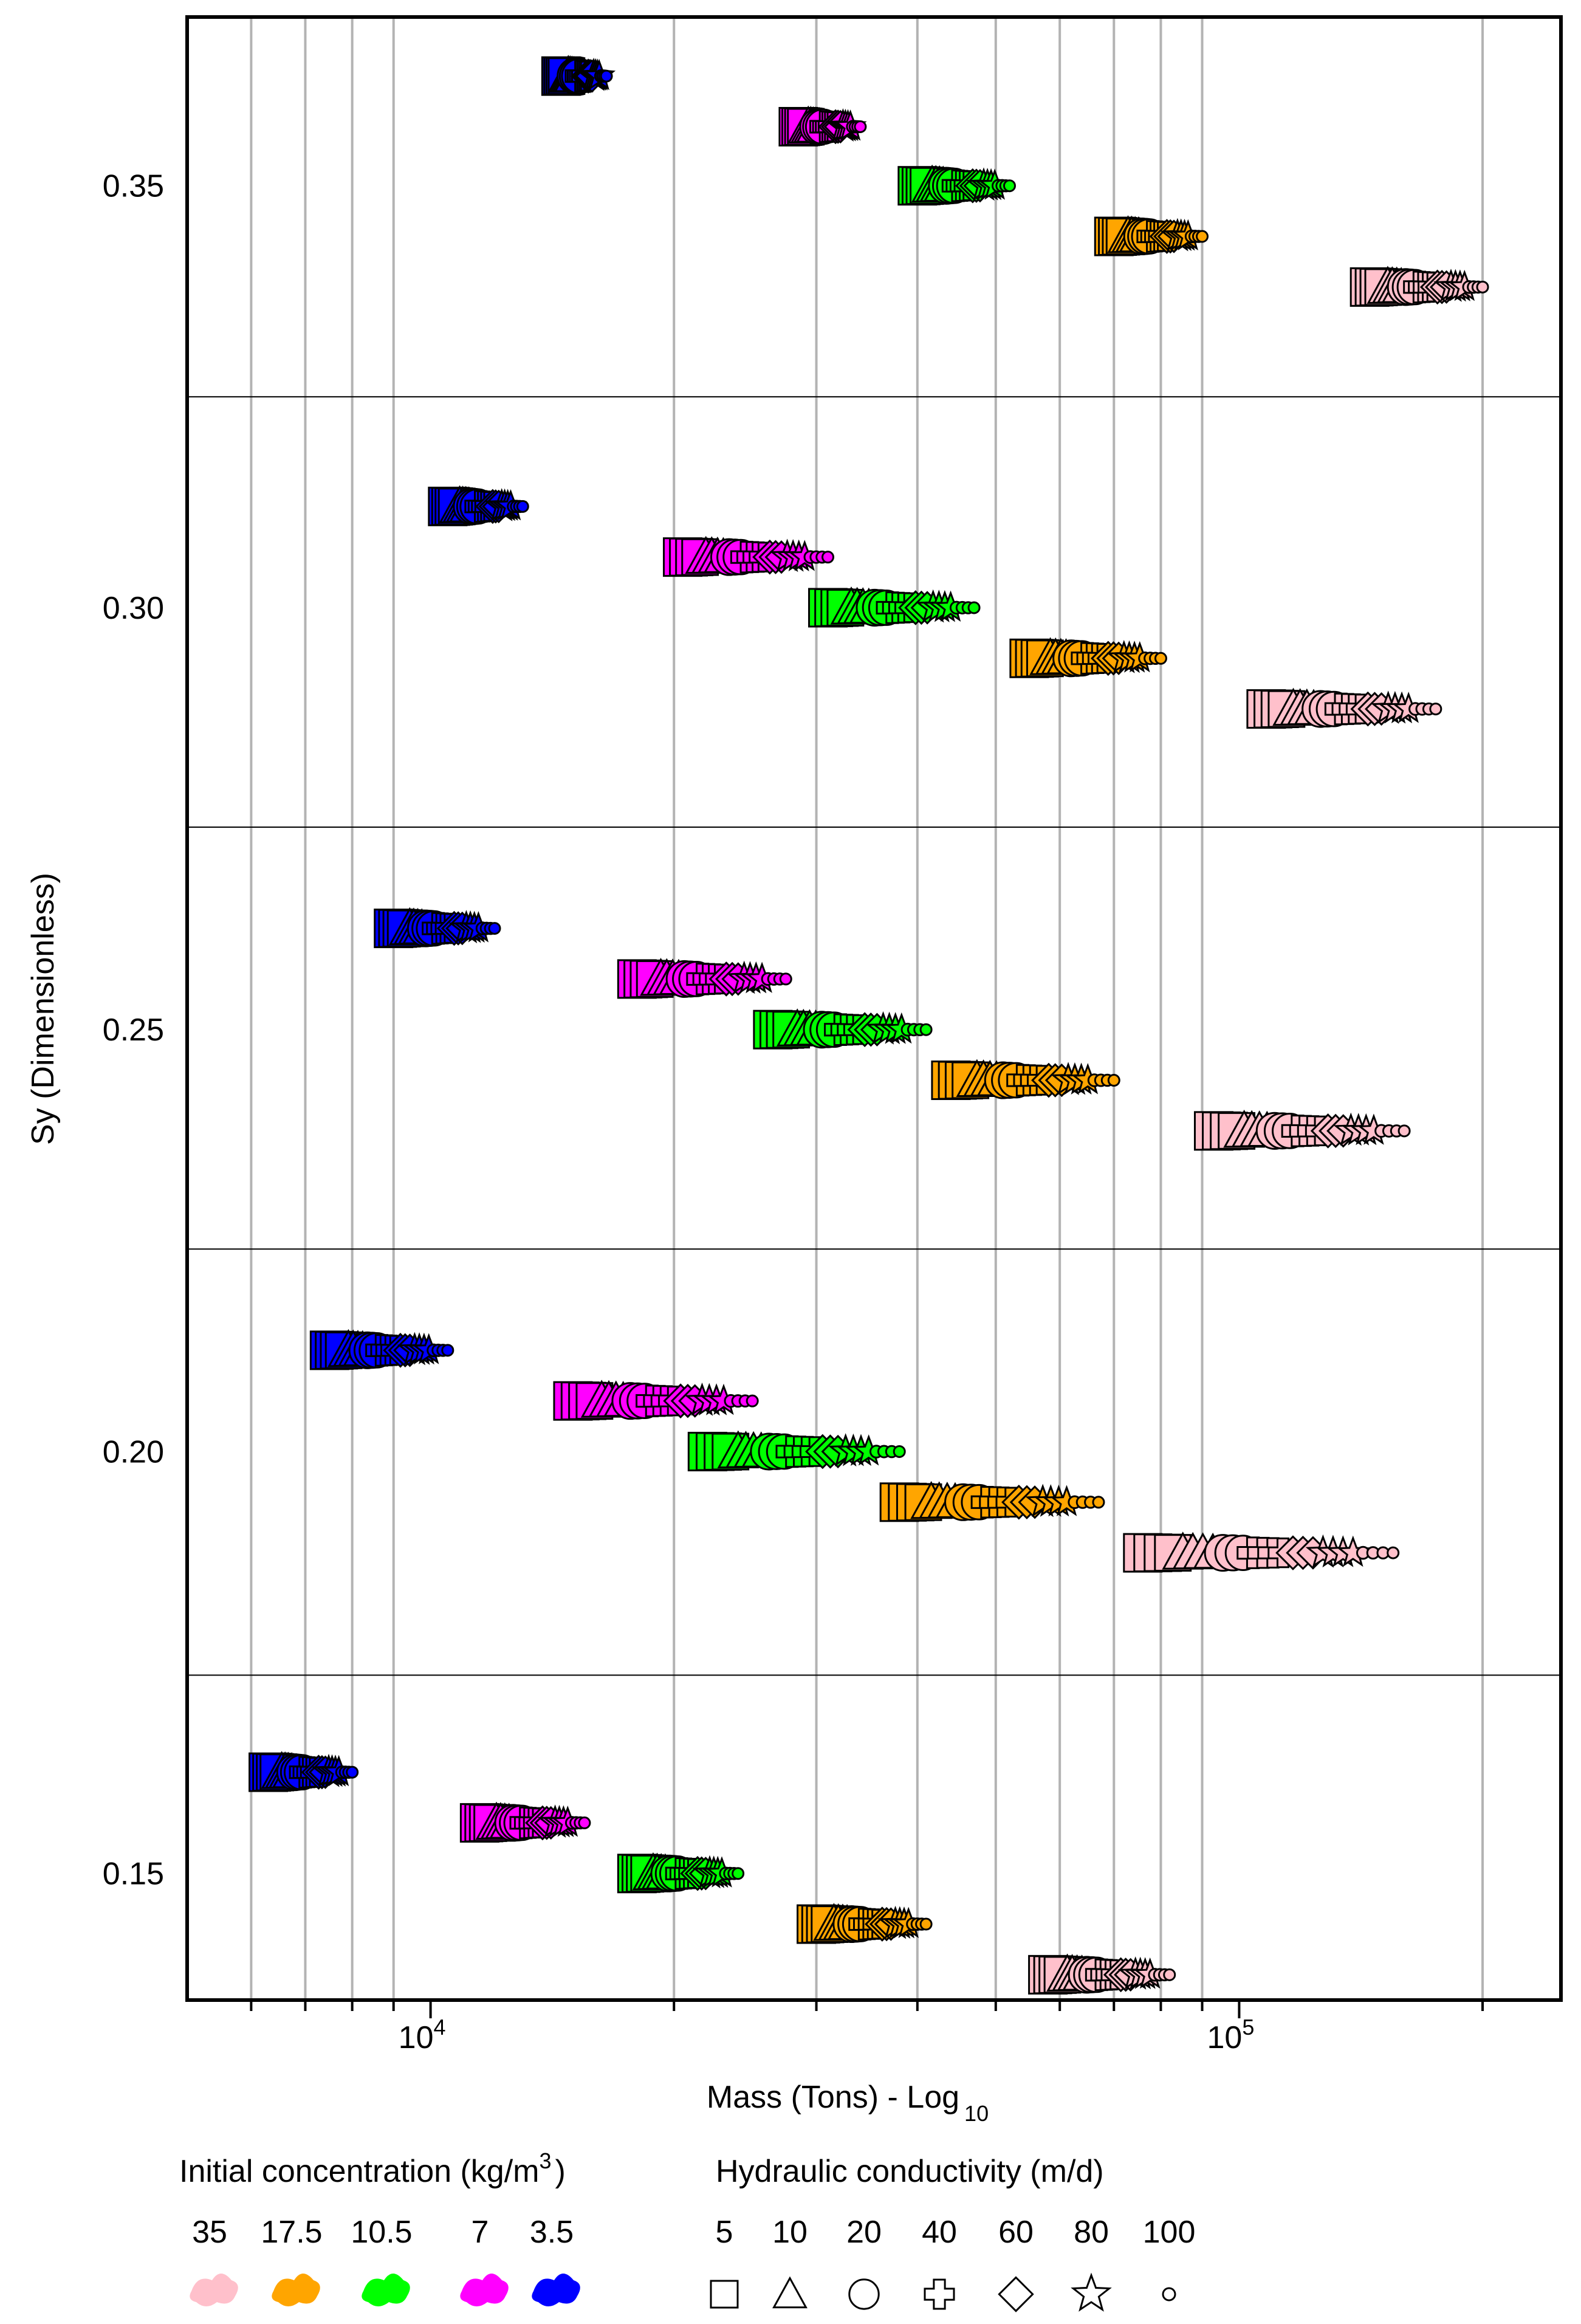 The width and height of the screenshot is (1581, 2324). What do you see at coordinates (133, 608) in the screenshot?
I see `y-tick-label: 0.30` at bounding box center [133, 608].